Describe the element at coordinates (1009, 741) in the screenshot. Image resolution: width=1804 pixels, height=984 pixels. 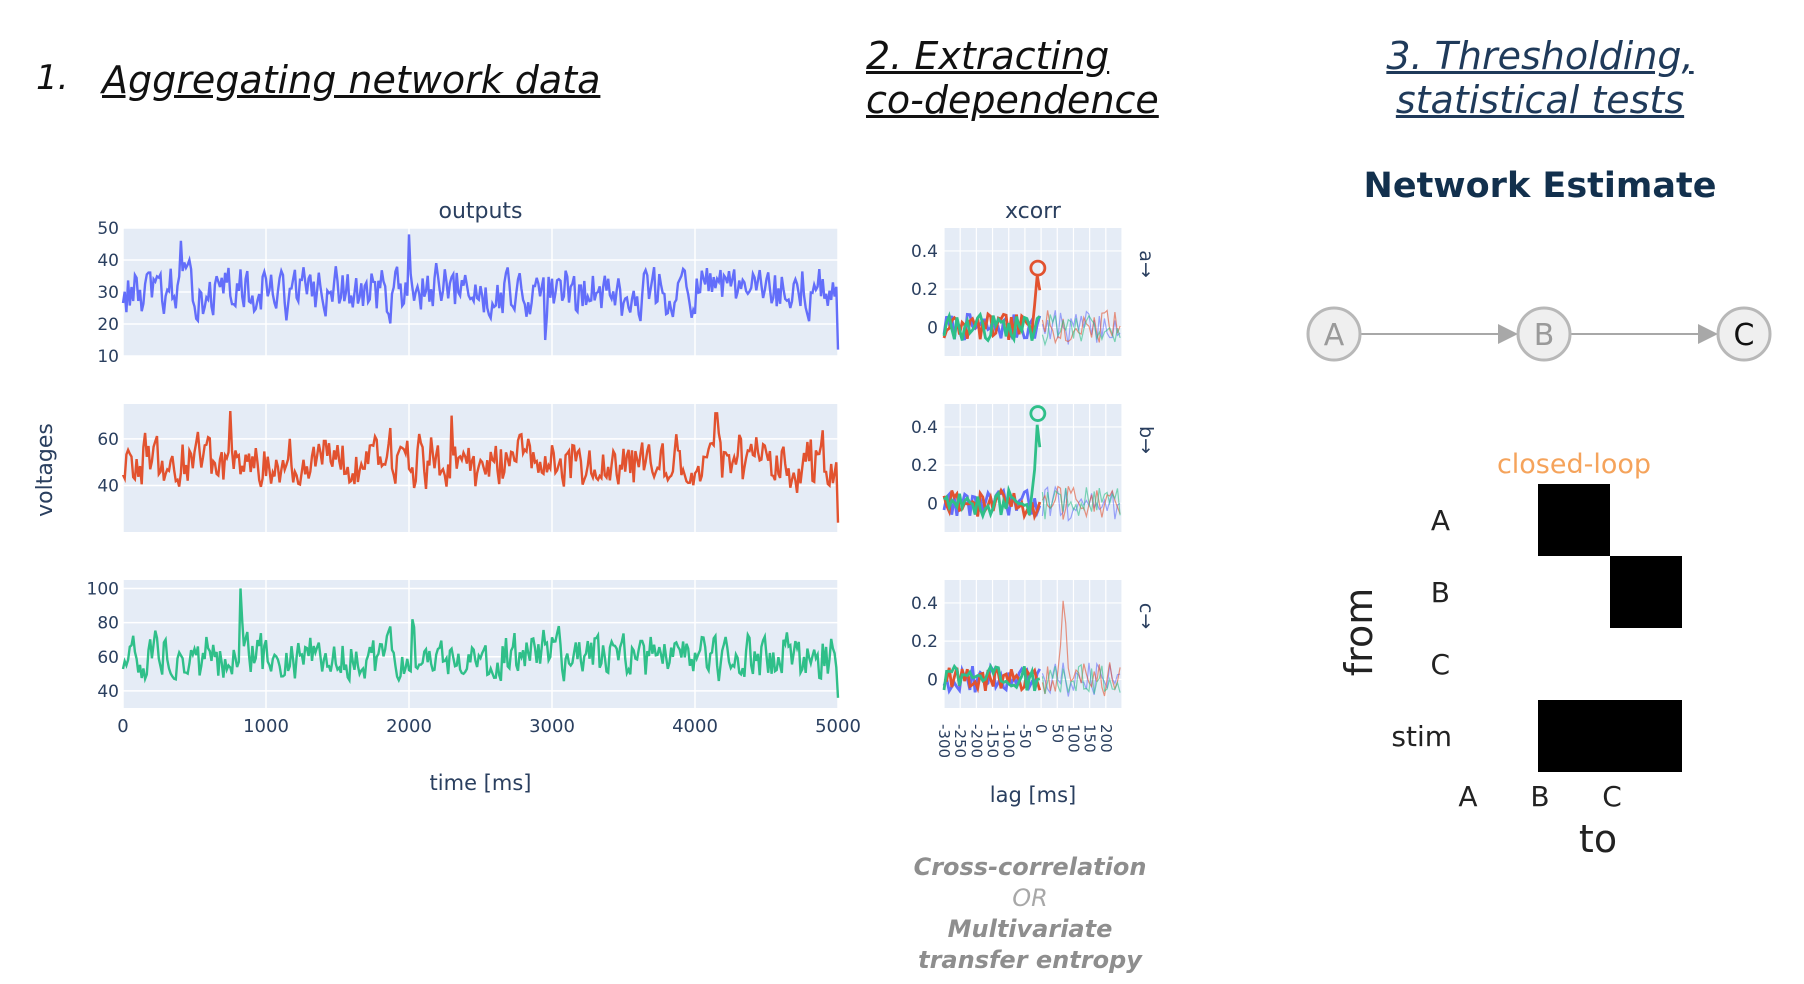
I see `x-tick-label: -100` at that location.